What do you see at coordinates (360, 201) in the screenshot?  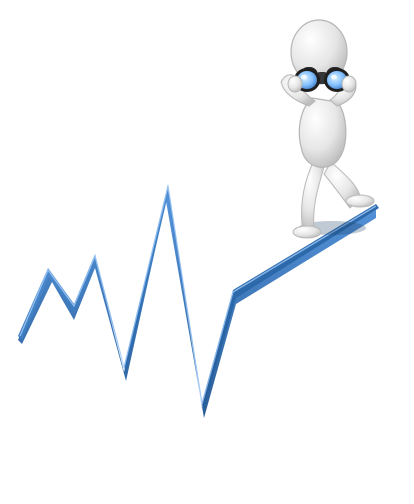 I see `right-foot` at bounding box center [360, 201].